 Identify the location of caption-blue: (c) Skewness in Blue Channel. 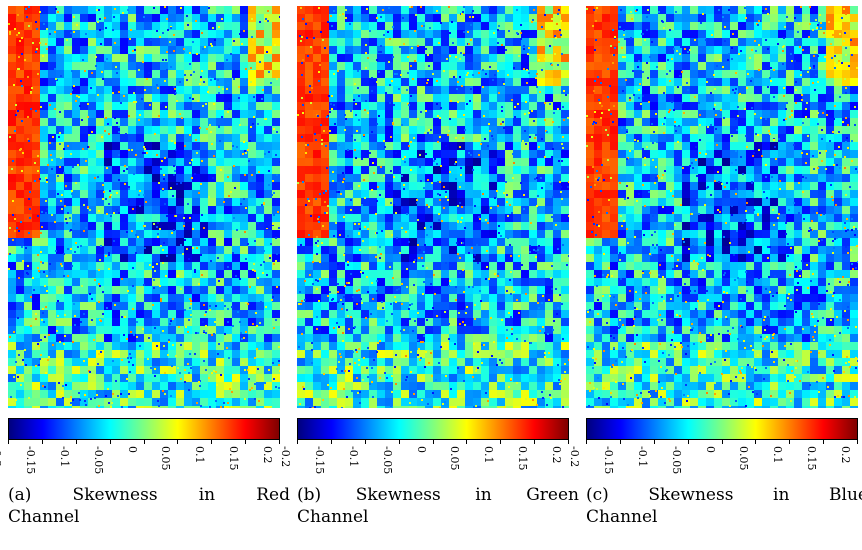
(724, 506).